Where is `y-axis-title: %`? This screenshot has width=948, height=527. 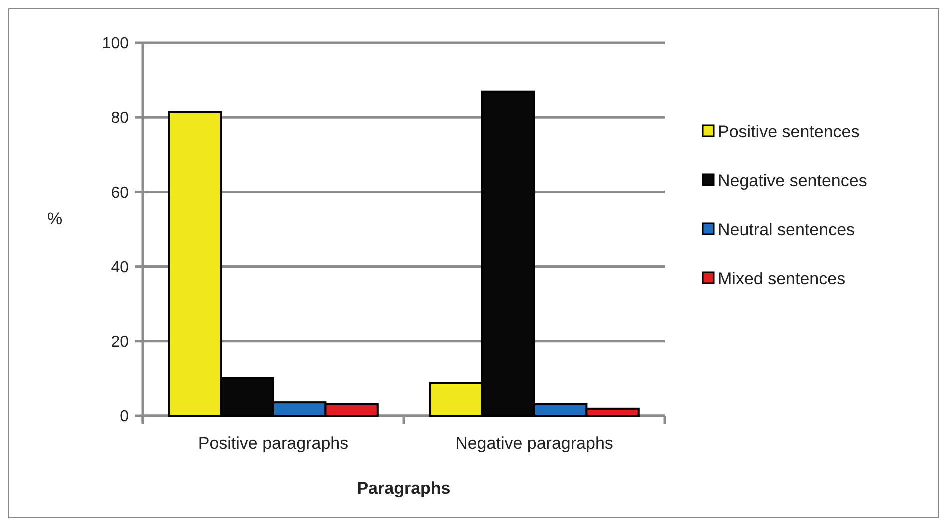 y-axis-title: % is located at coordinates (55, 219).